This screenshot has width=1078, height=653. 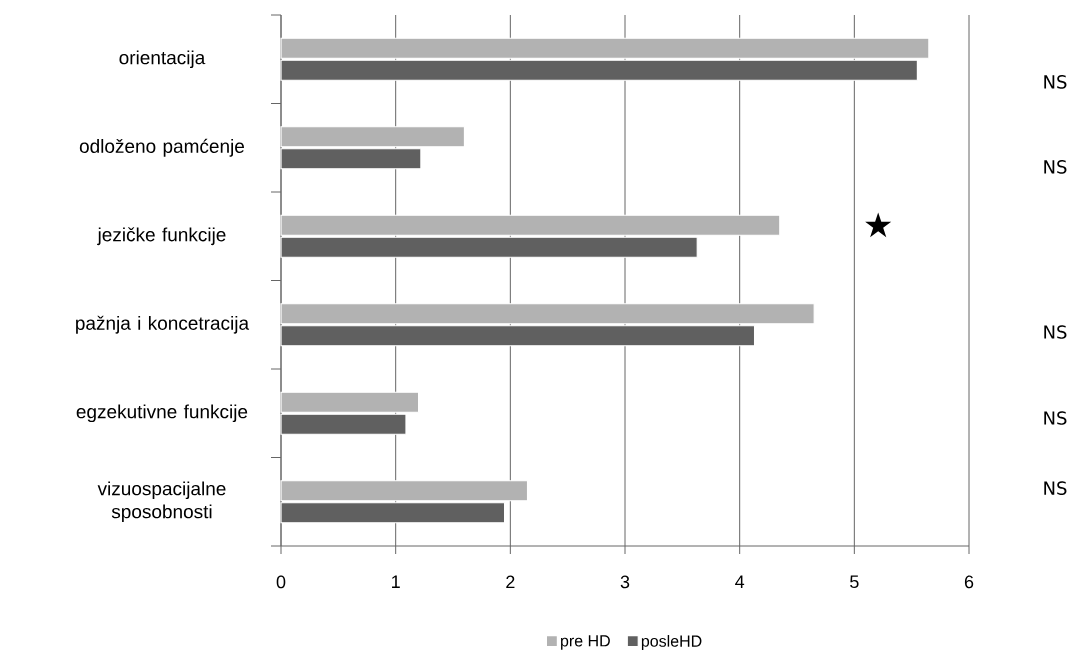 I want to click on y-tick-label: pažnja i koncetracija, so click(x=163, y=324).